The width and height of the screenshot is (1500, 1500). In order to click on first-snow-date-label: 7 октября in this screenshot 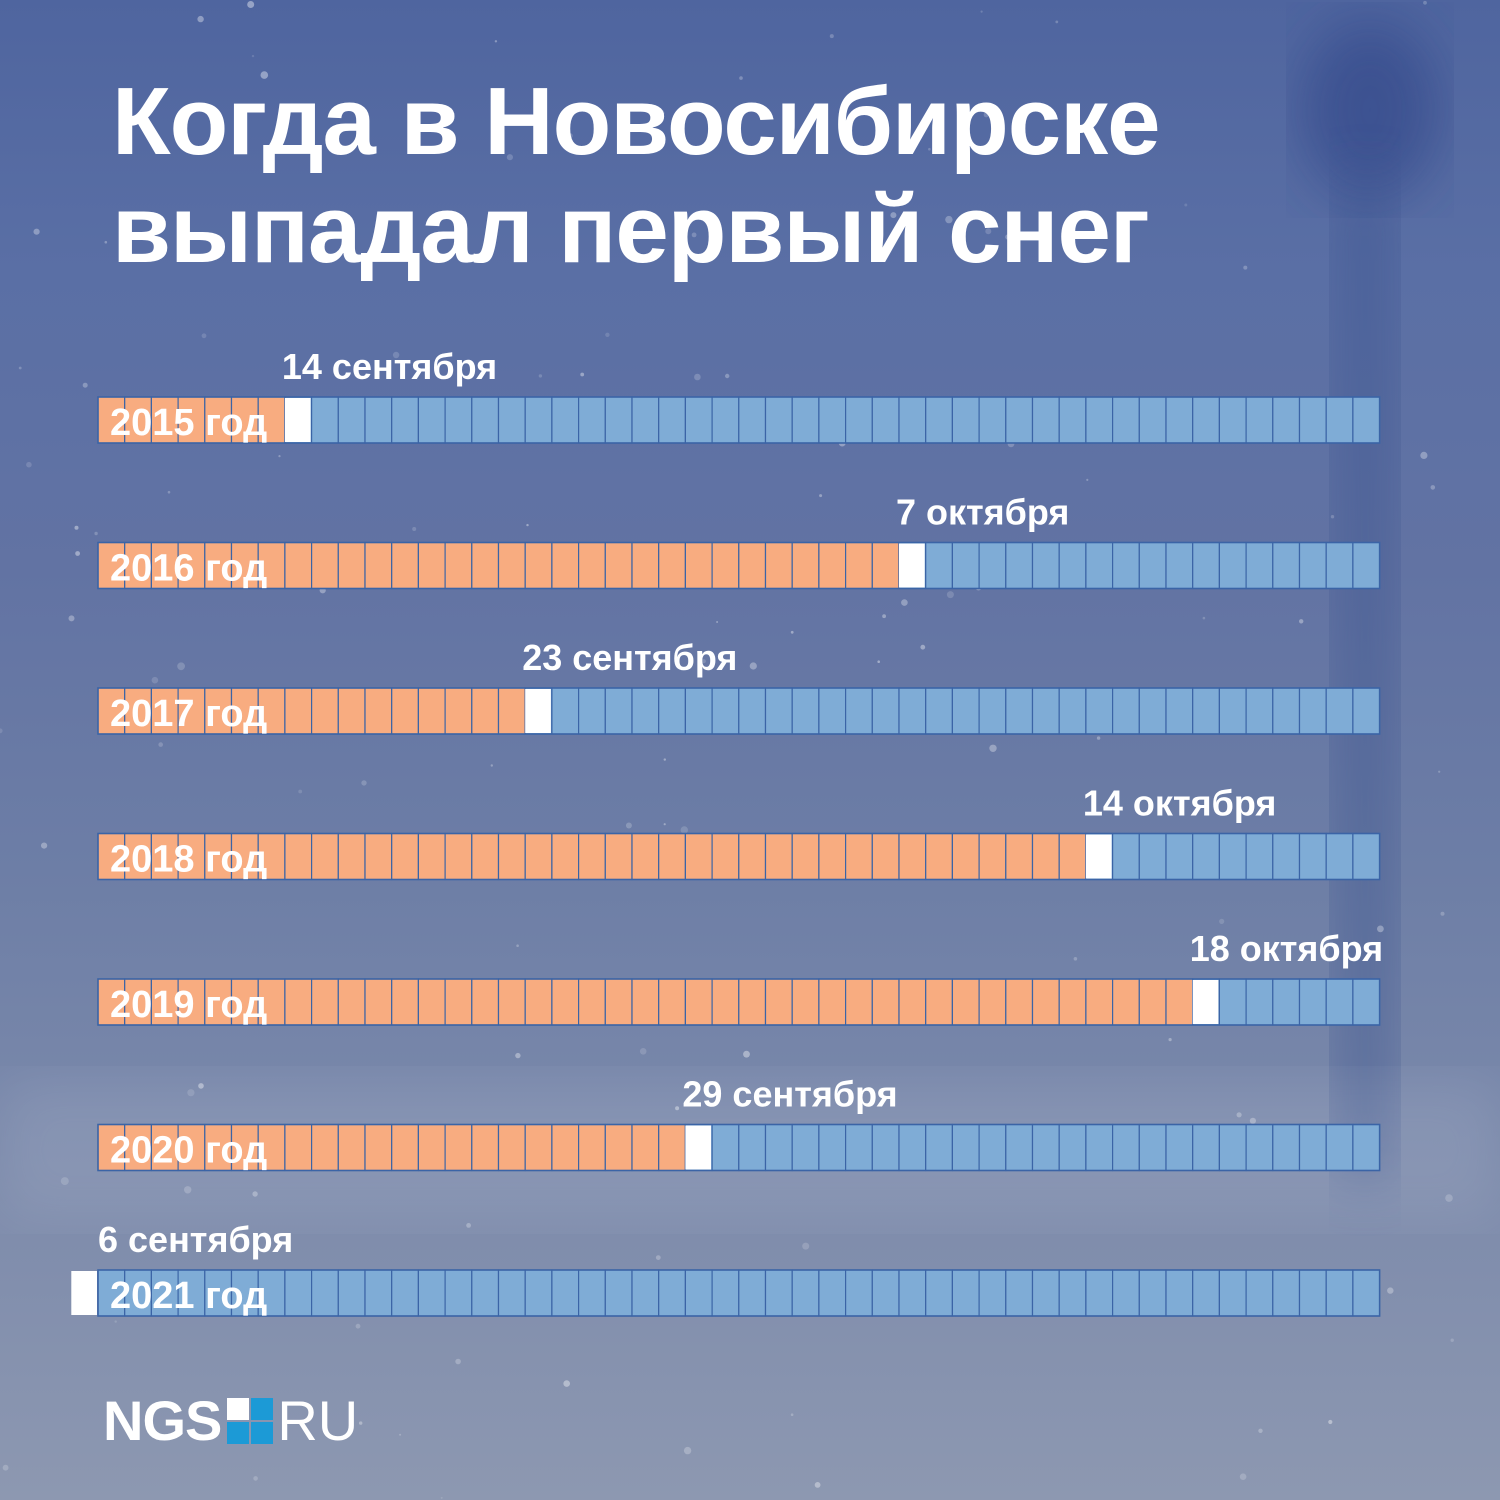, I will do `click(982, 512)`.